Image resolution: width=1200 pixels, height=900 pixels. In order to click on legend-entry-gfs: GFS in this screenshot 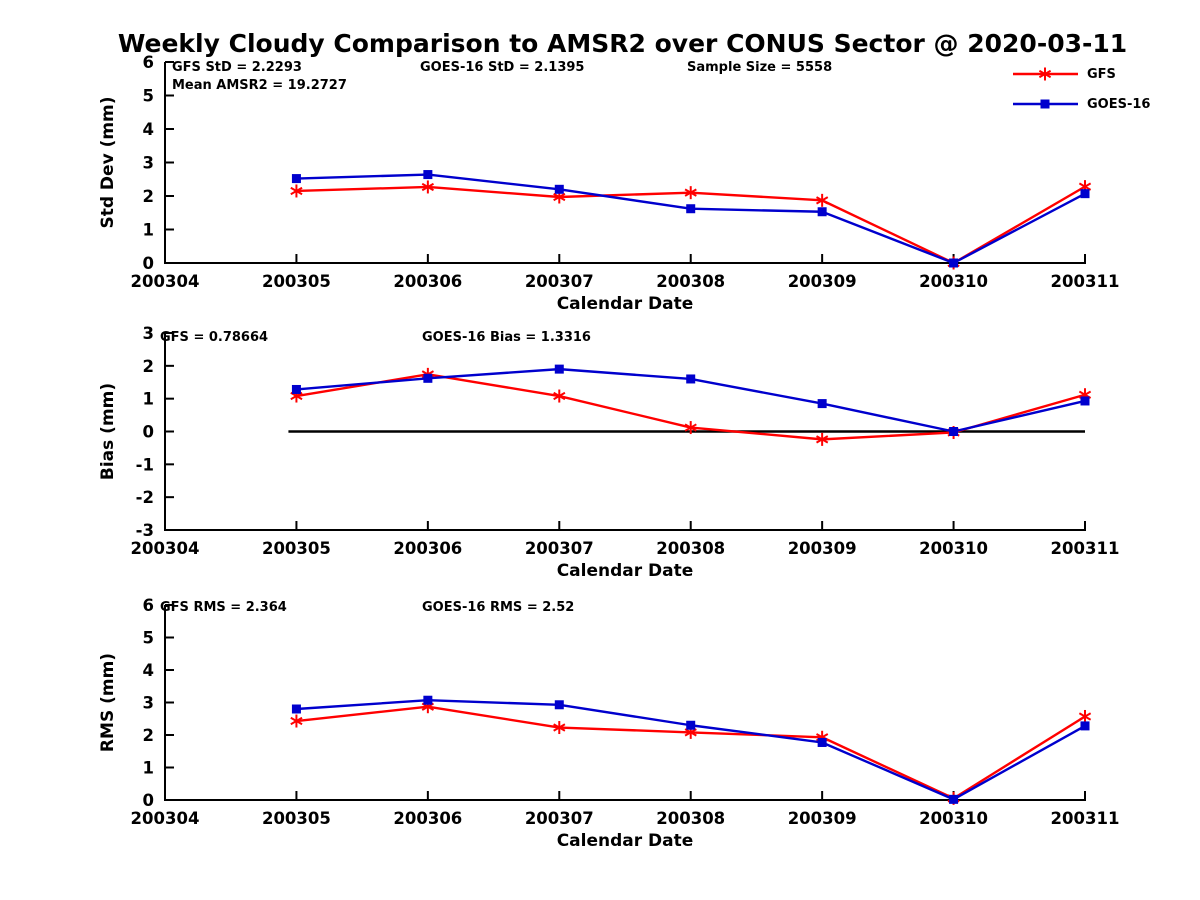, I will do `click(1081, 74)`.